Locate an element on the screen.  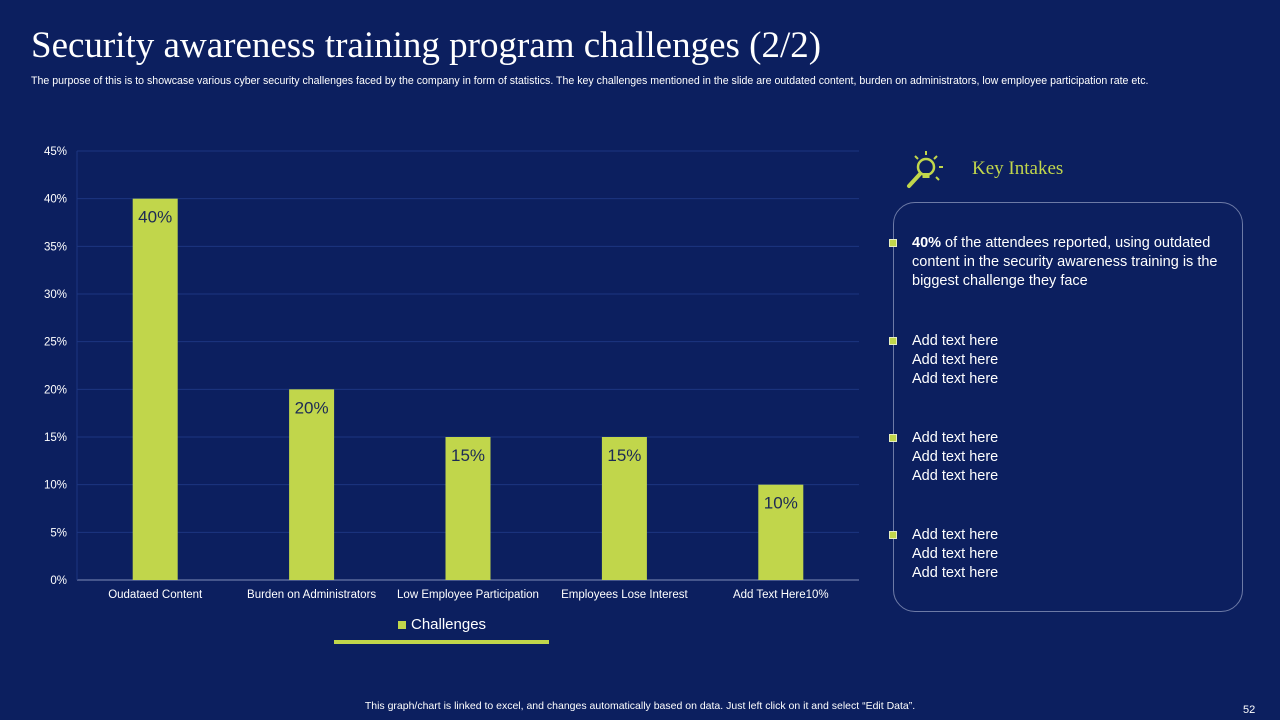
key-intakes-title: Key Intakes is located at coordinates (1018, 168).